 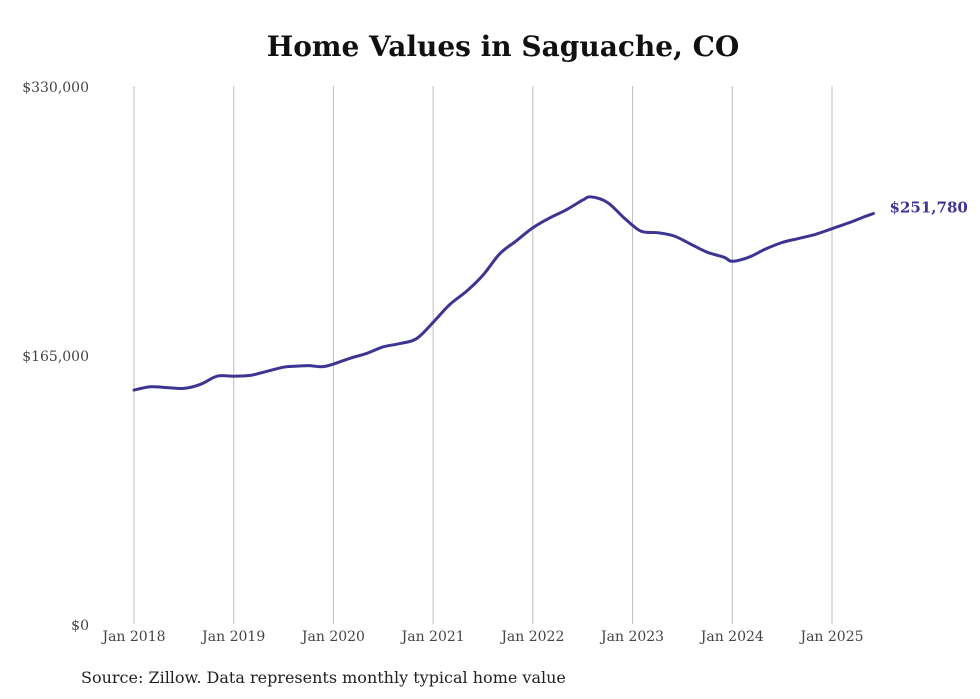 I want to click on x-tick-label: Jan 2021, so click(x=432, y=637).